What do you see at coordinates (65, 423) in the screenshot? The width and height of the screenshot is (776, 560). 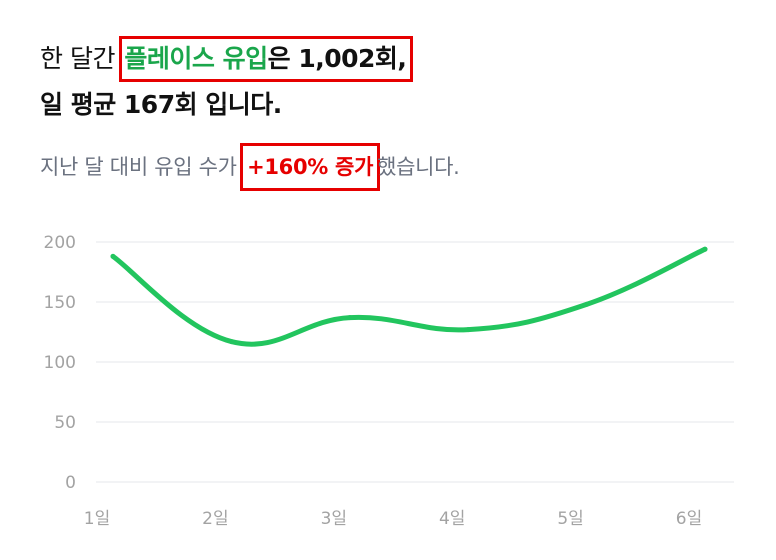 I see `y-tick-label: 50` at bounding box center [65, 423].